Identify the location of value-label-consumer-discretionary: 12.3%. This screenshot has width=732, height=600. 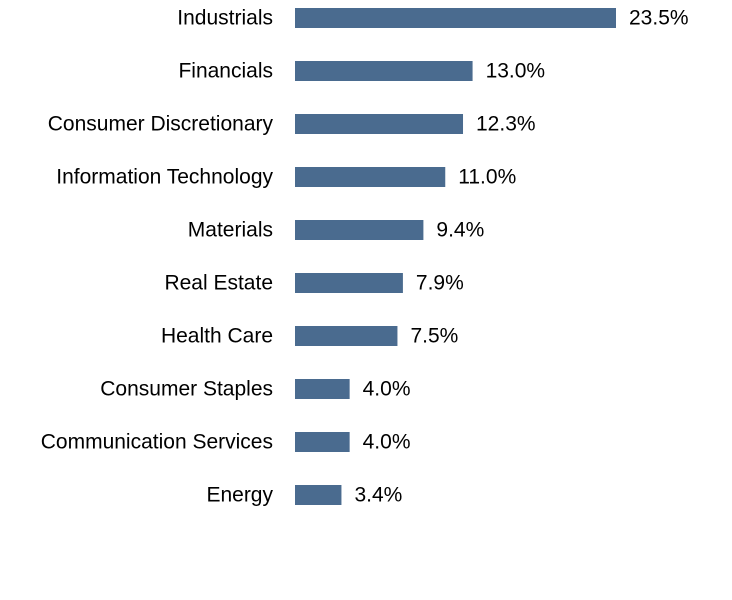
(506, 124).